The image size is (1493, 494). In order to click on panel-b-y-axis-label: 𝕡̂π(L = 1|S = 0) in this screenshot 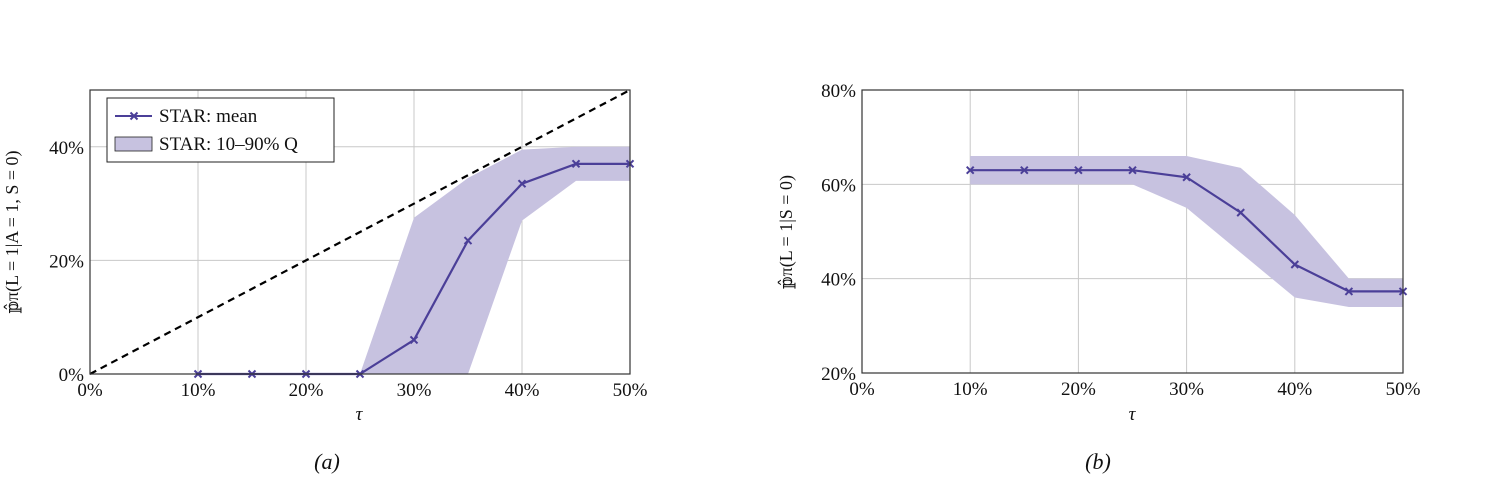, I will do `click(786, 232)`.